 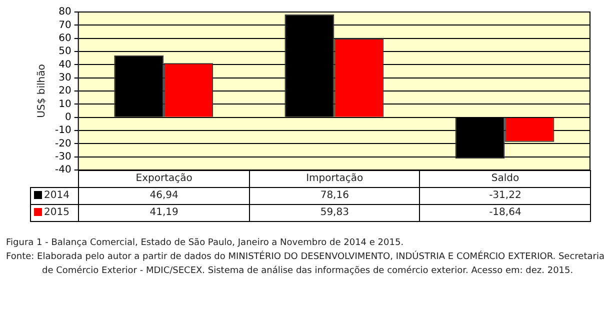 I want to click on y-tick-label: 30, so click(x=65, y=78).